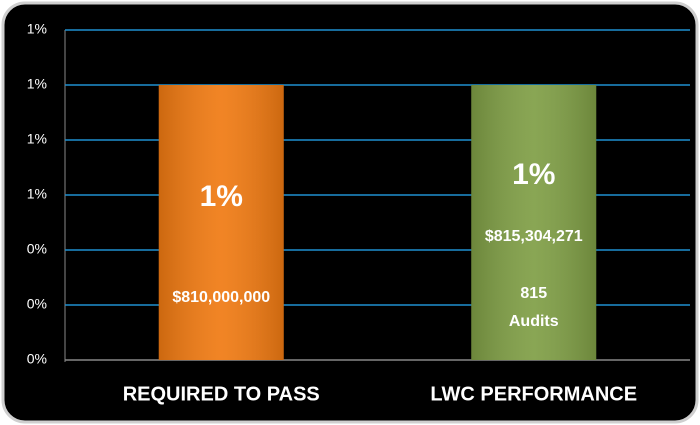 This screenshot has height=425, width=700. What do you see at coordinates (534, 321) in the screenshot?
I see `bar-note: Audits` at bounding box center [534, 321].